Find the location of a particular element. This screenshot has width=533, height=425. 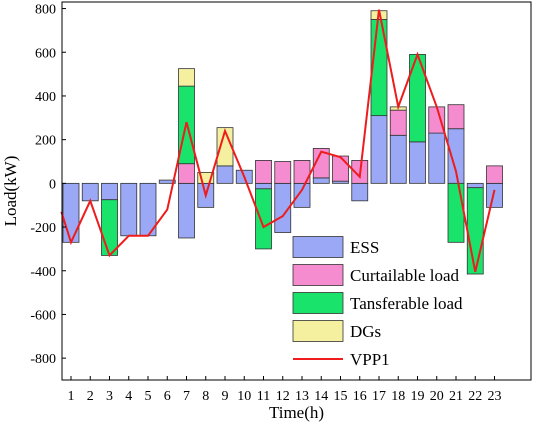

x-tick-label: 7 is located at coordinates (186, 396).